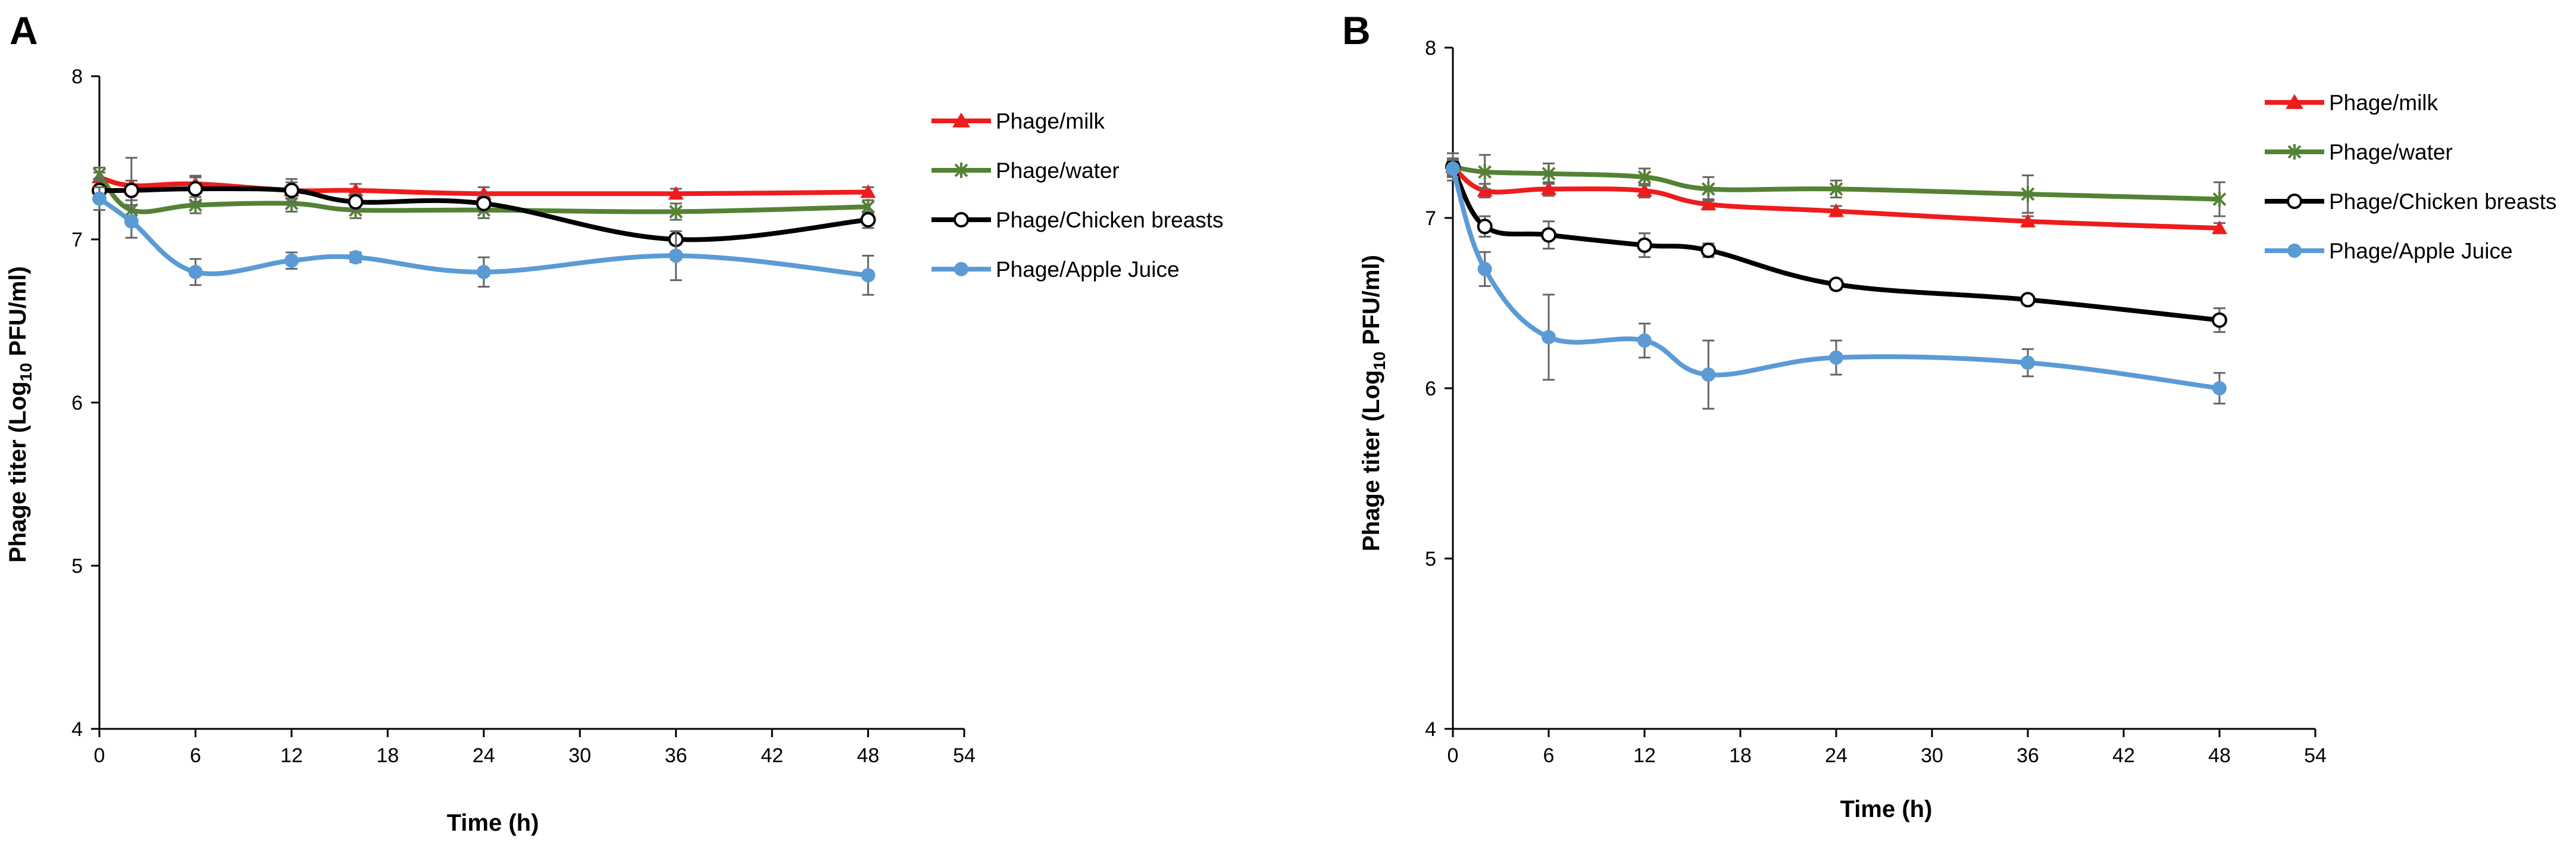 The height and width of the screenshot is (842, 2576). I want to click on panel-b-y-tick-label-5: 5, so click(1430, 559).